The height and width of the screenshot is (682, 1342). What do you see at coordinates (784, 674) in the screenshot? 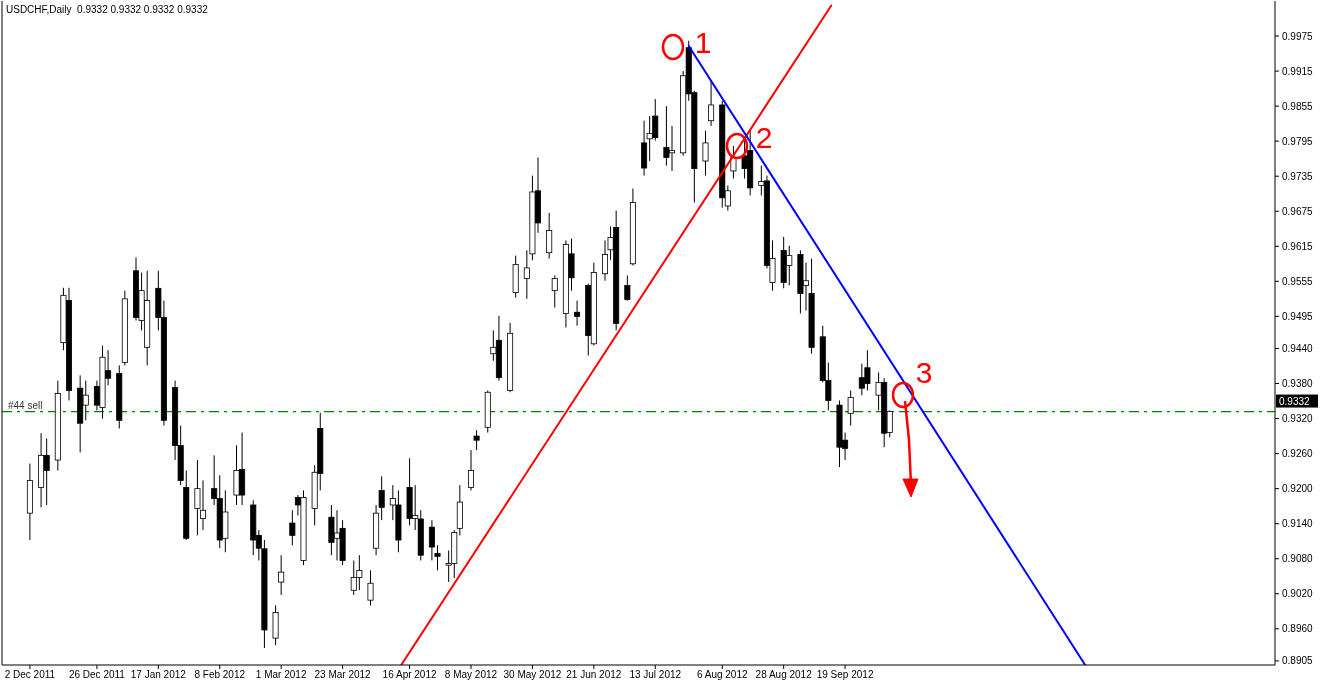
I see `x-tick-label: 28 Aug 2012` at bounding box center [784, 674].